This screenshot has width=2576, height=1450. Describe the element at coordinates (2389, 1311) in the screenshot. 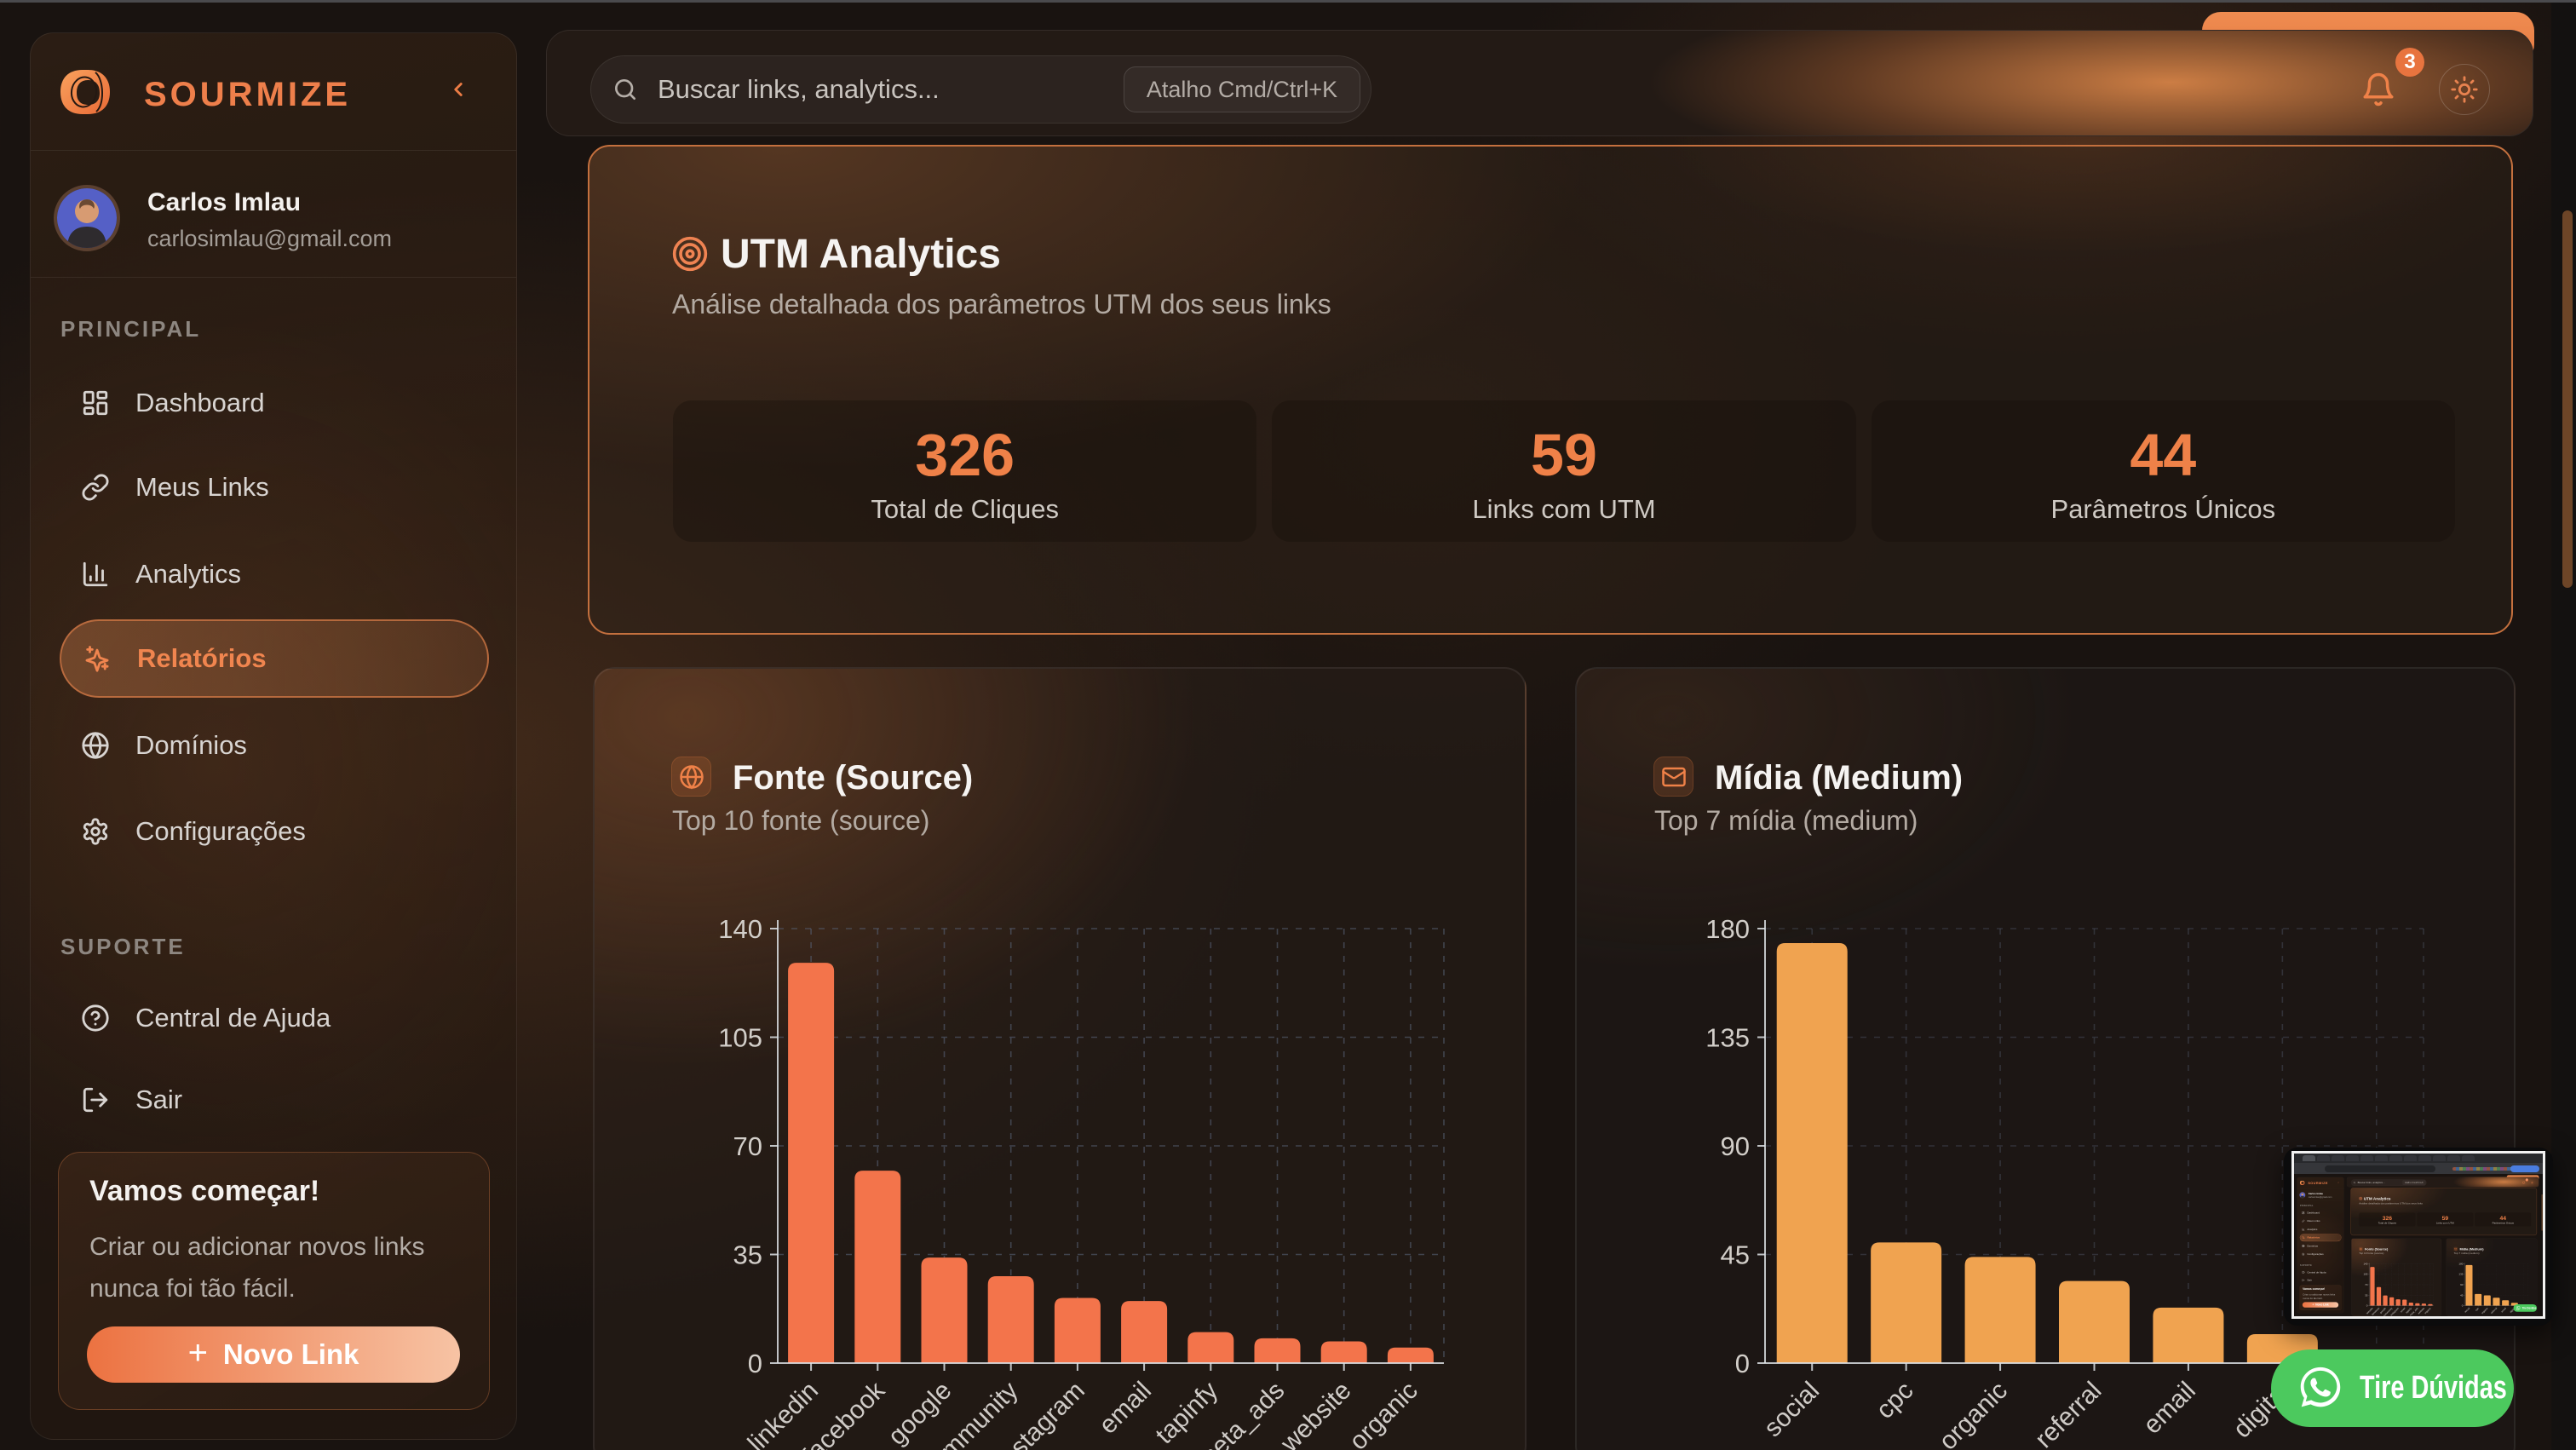

I see `svg-text: community` at that location.